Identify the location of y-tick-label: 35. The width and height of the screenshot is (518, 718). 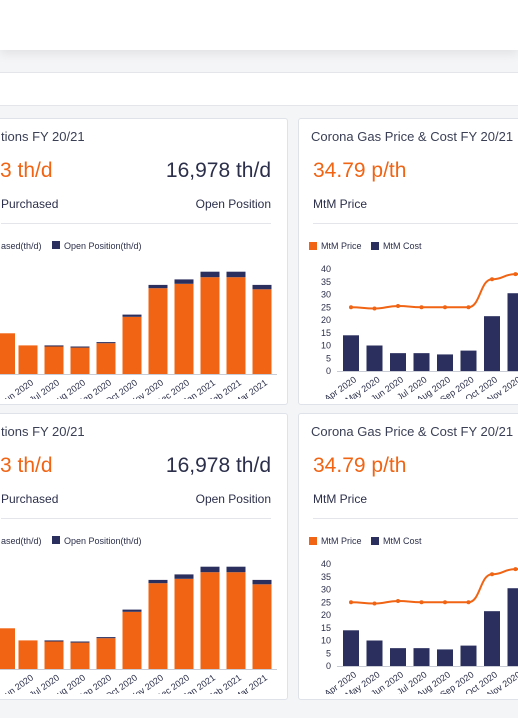
(326, 577).